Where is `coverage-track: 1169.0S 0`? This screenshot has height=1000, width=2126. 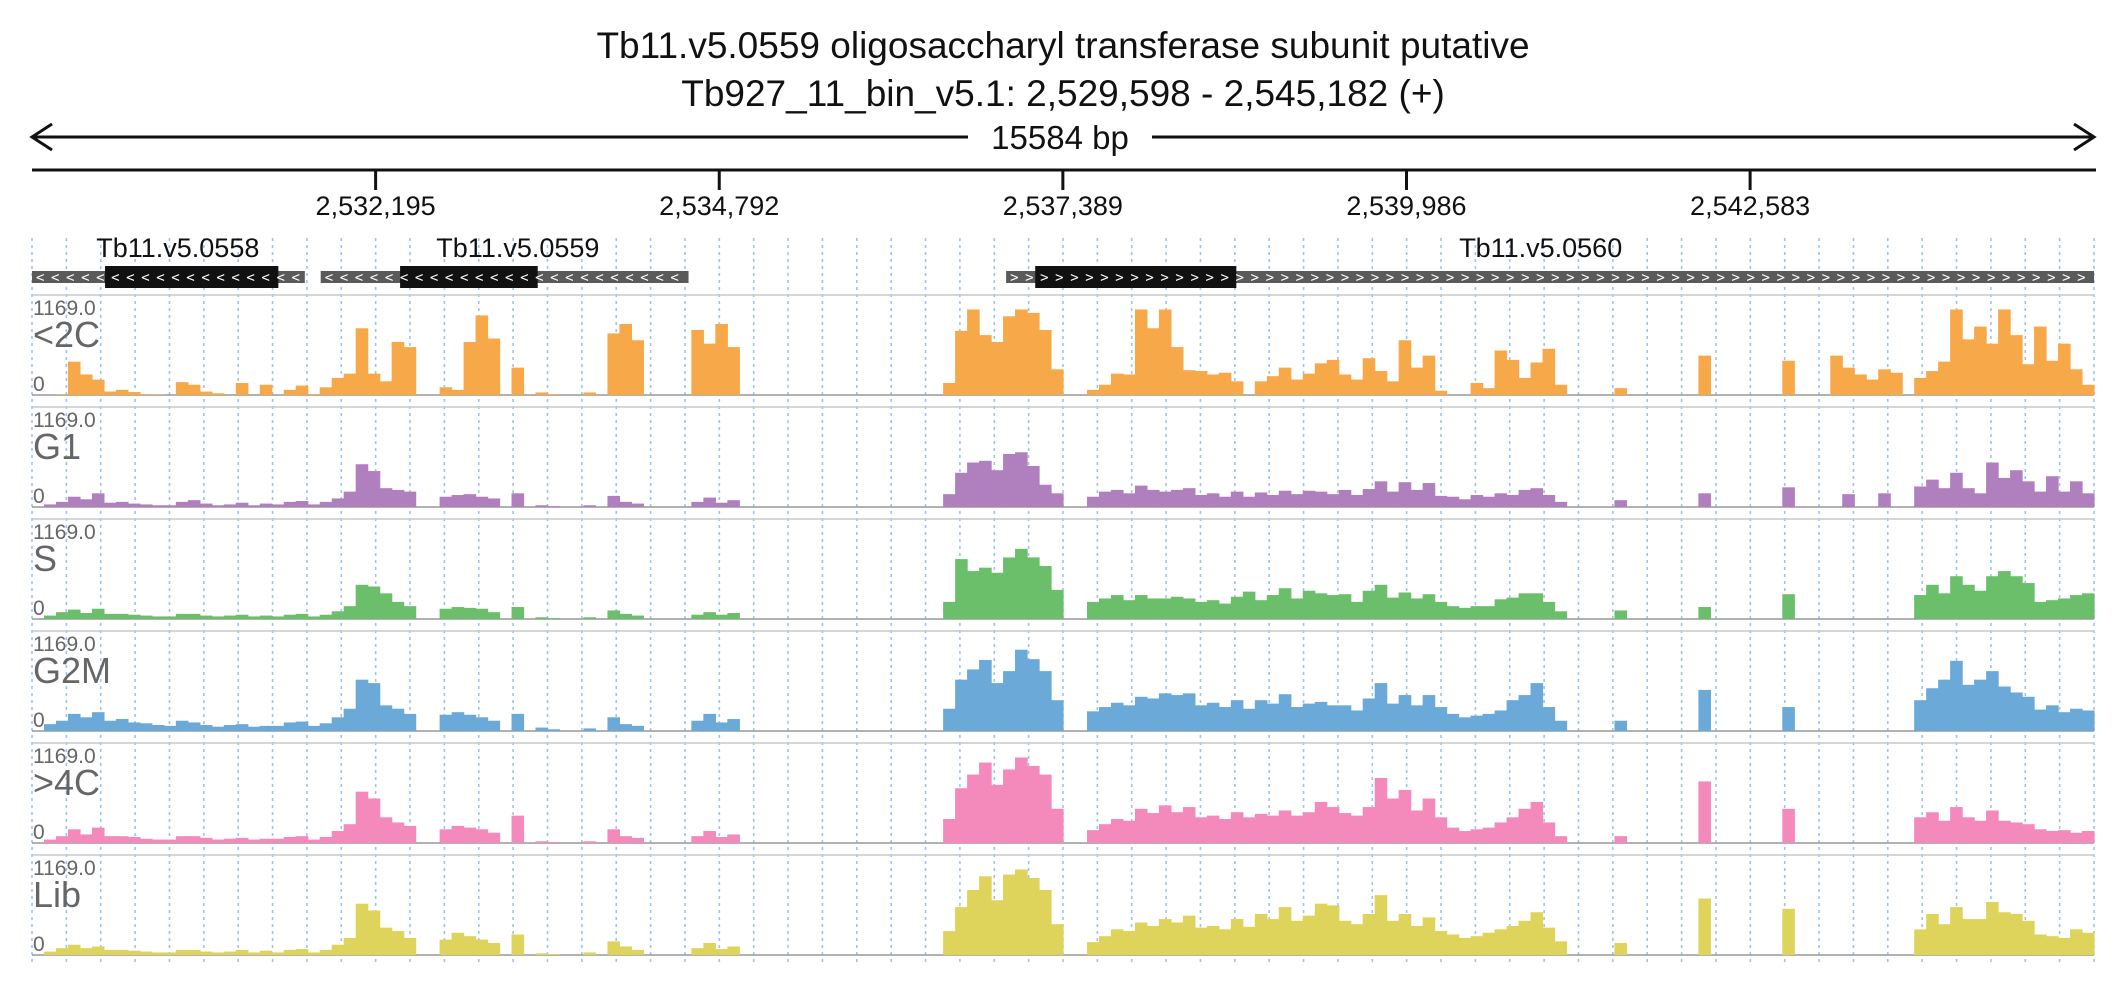
coverage-track: 1169.0S 0 is located at coordinates (1063, 569).